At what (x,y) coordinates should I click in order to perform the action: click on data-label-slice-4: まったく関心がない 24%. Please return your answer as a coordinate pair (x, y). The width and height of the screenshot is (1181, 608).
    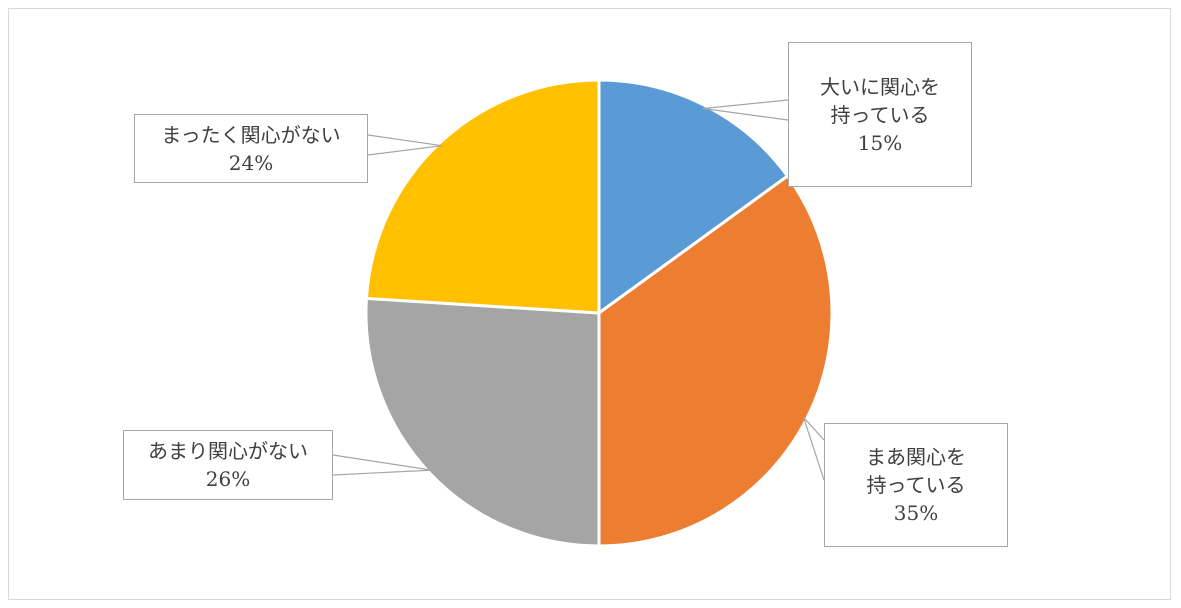
    Looking at the image, I should click on (251, 148).